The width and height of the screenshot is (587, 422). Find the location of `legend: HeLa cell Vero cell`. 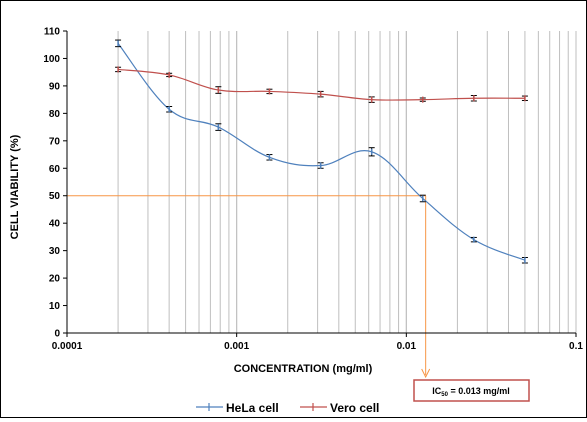

legend: HeLa cell Vero cell is located at coordinates (287, 408).